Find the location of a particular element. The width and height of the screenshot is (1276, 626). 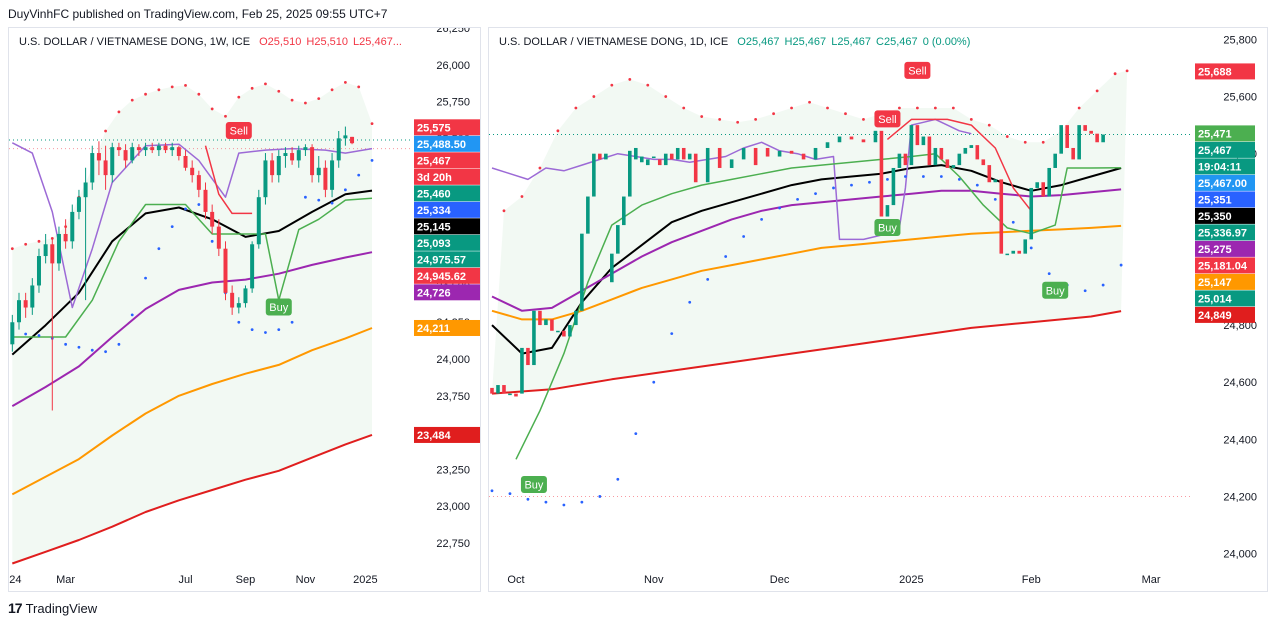

x-axis-tick-label: Oct is located at coordinates (515, 580).